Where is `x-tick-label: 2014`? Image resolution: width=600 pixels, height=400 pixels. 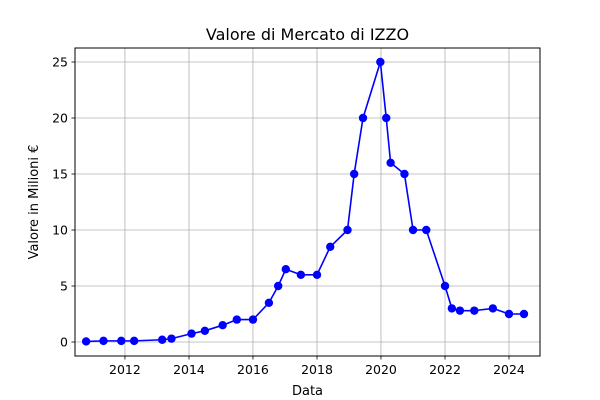
x-tick-label: 2014 is located at coordinates (189, 369).